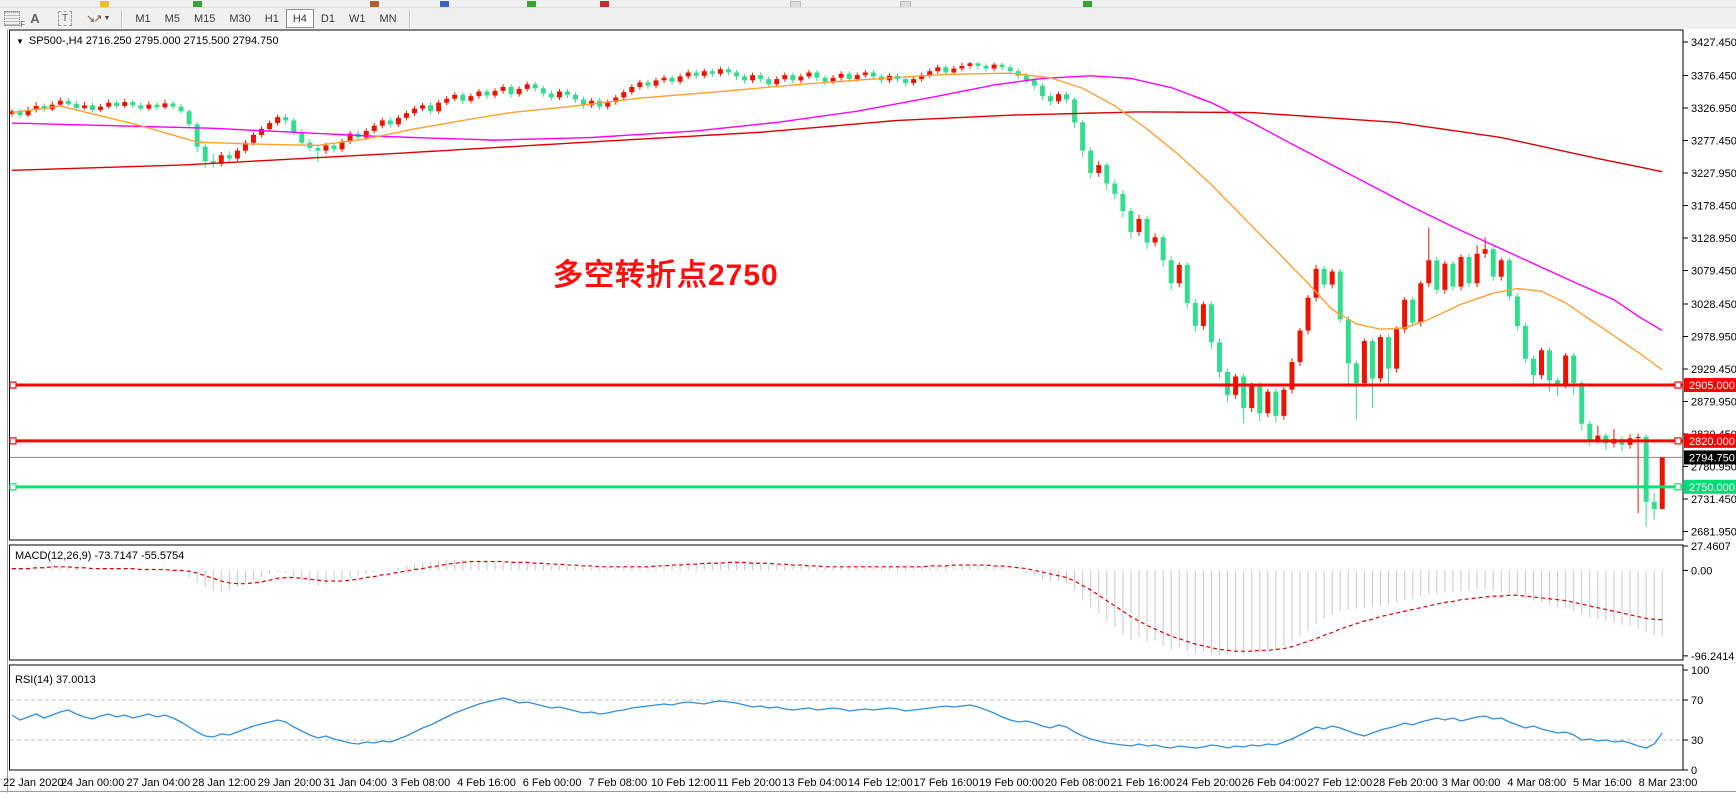 This screenshot has width=1736, height=798. What do you see at coordinates (946, 783) in the screenshot?
I see `time-axis-label: 17 Feb 16:00` at bounding box center [946, 783].